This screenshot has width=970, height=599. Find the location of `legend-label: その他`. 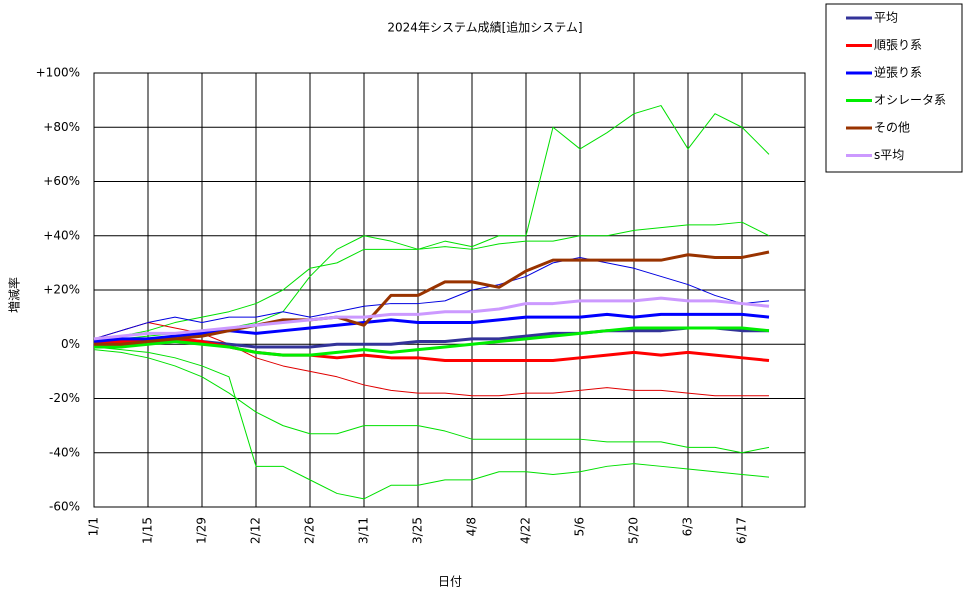

legend-label: その他 is located at coordinates (892, 128).